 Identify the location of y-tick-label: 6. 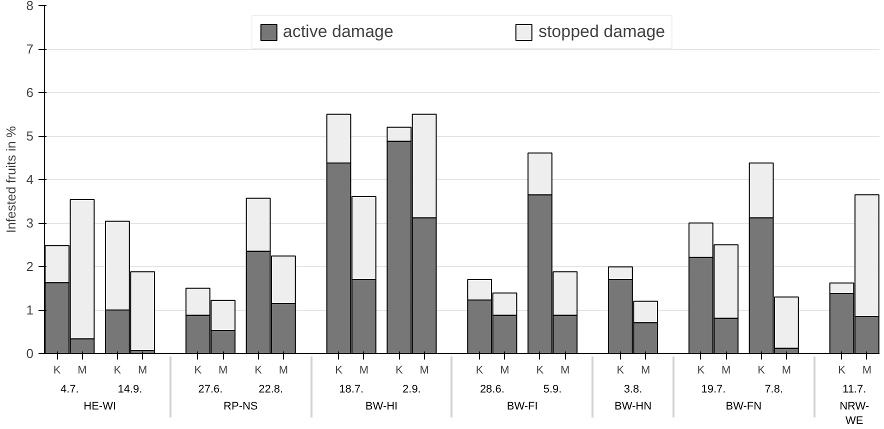
(30, 92).